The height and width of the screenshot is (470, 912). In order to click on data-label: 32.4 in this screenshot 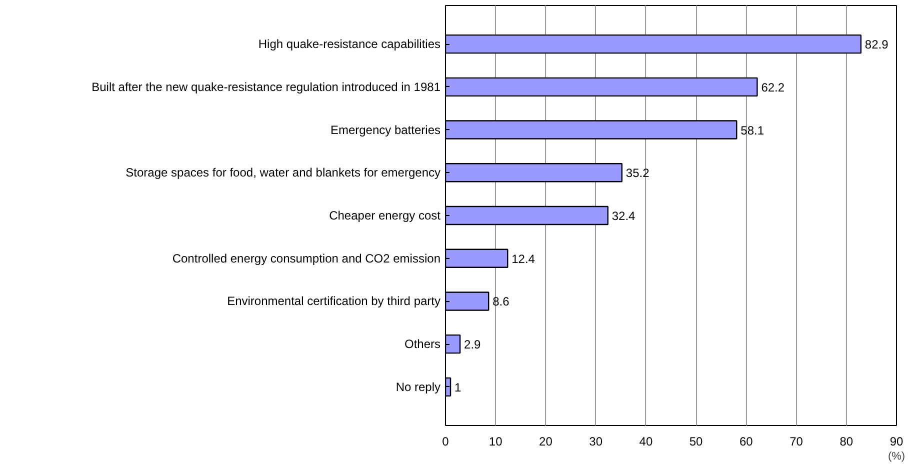, I will do `click(624, 216)`.